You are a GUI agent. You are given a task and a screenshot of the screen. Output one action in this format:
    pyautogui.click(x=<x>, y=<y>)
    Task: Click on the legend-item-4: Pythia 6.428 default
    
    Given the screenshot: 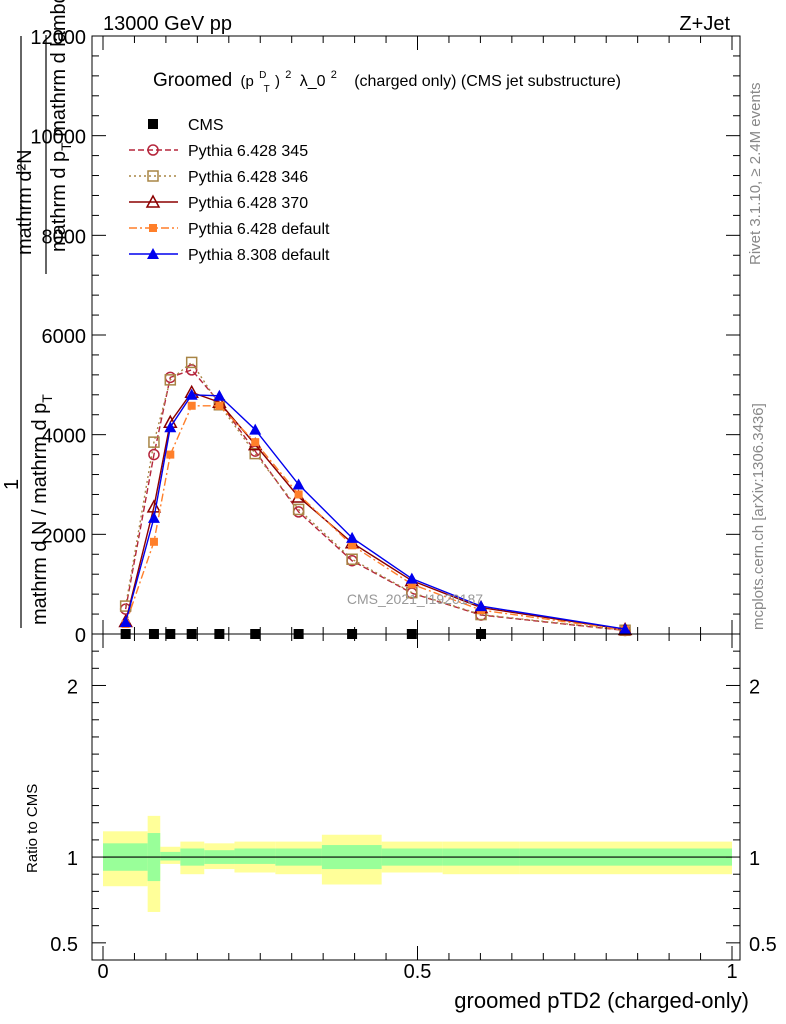 What is the action you would take?
    pyautogui.click(x=229, y=229)
    